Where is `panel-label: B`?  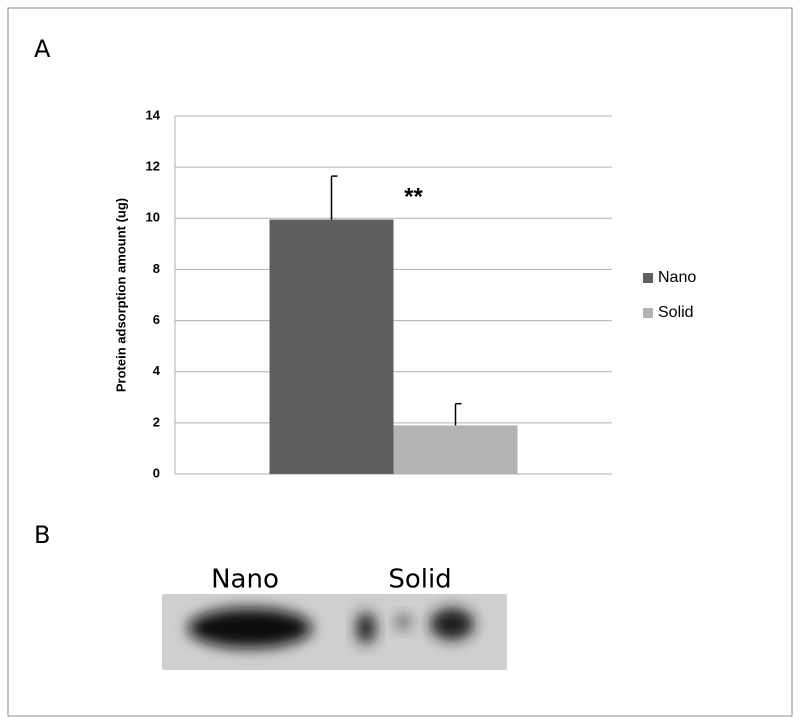
panel-label: B is located at coordinates (42, 535).